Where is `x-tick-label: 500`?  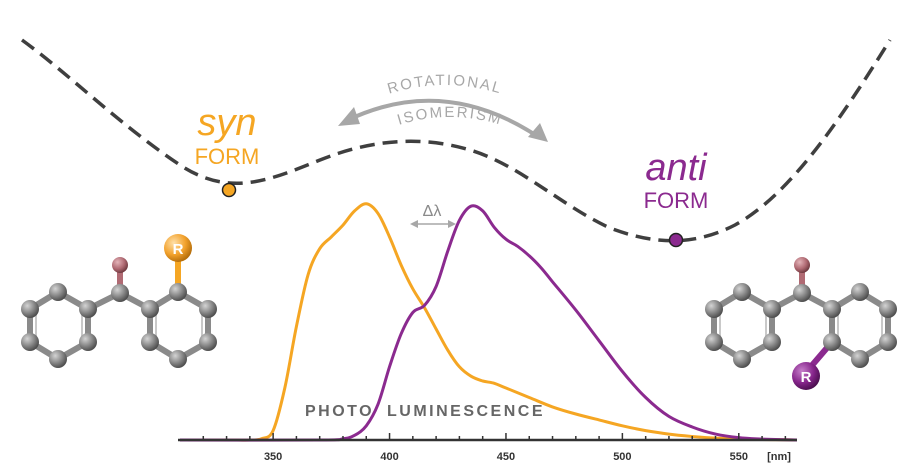
x-tick-label: 500 is located at coordinates (622, 457).